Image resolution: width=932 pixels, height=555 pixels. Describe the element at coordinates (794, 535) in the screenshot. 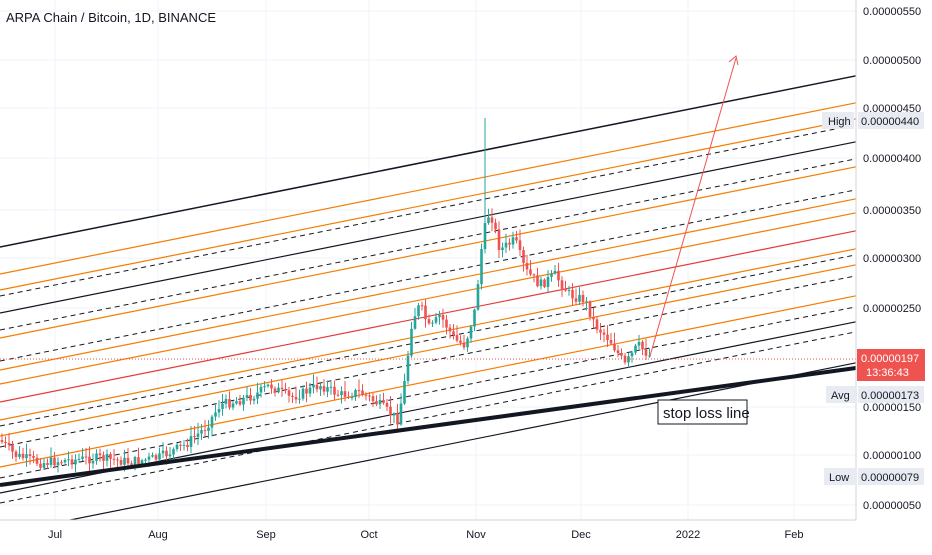

I see `time-tick-label: Feb` at that location.